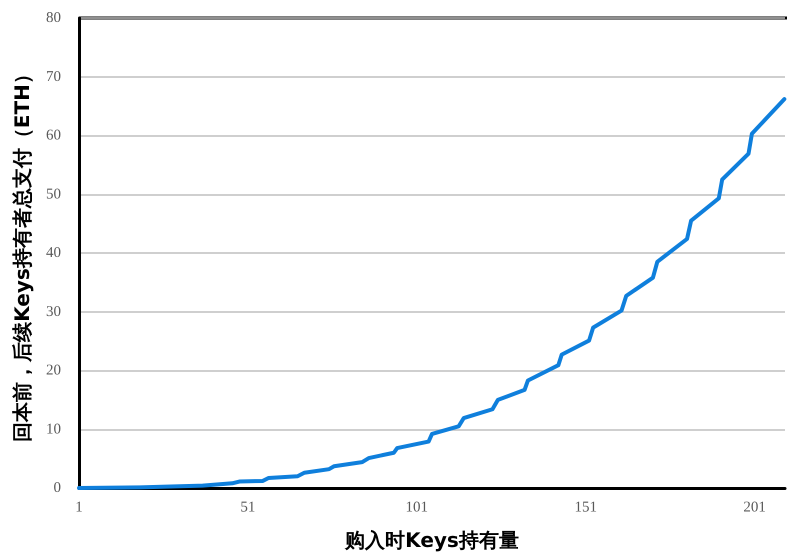 Image resolution: width=787 pixels, height=555 pixels. Describe the element at coordinates (57, 488) in the screenshot. I see `y-tick-label: 0` at that location.